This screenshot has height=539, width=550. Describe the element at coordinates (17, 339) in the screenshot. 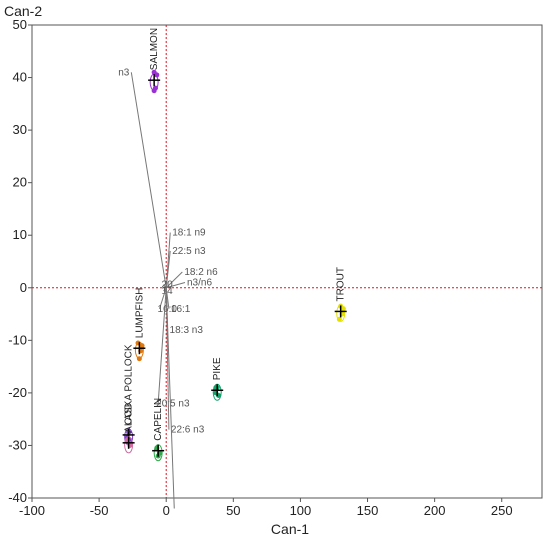

I see `y-tick-label: -10` at that location.